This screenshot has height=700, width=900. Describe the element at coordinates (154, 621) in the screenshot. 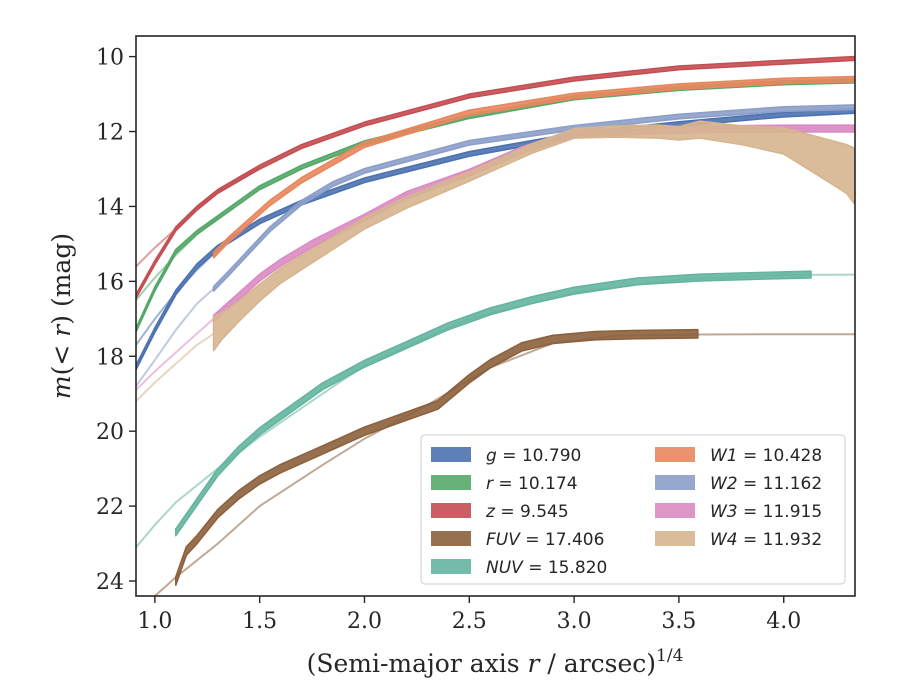

I see `x-tick-label: 1.0` at that location.